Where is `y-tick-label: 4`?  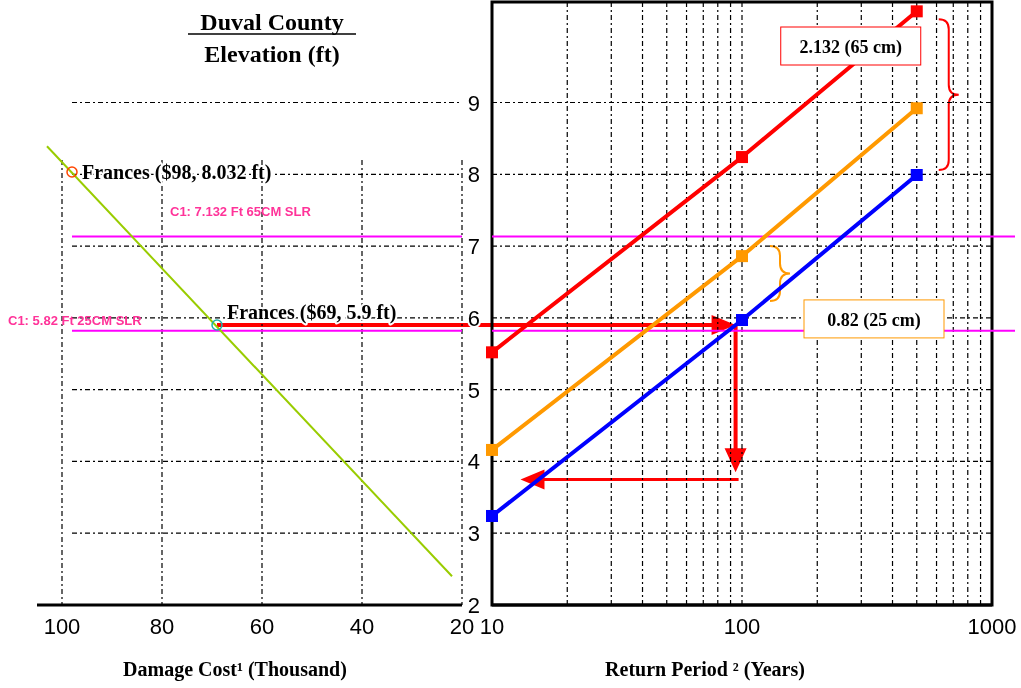
y-tick-label: 4 is located at coordinates (473, 462).